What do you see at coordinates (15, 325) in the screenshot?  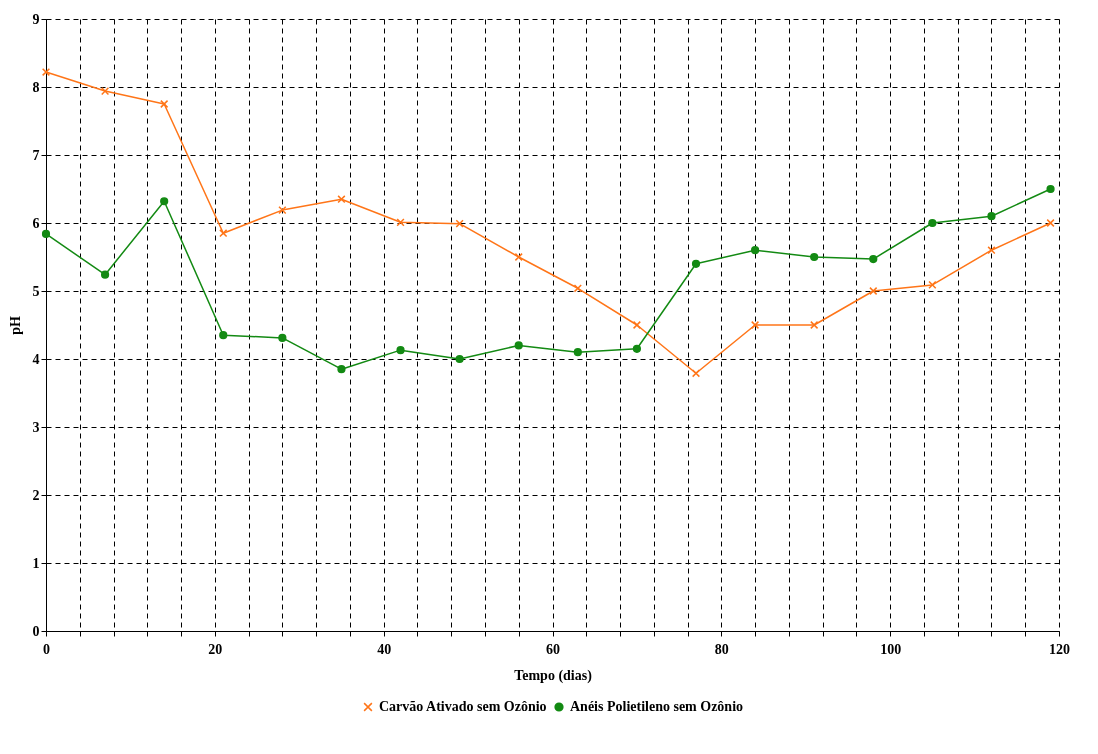 I see `y-axis-title: pH` at bounding box center [15, 325].